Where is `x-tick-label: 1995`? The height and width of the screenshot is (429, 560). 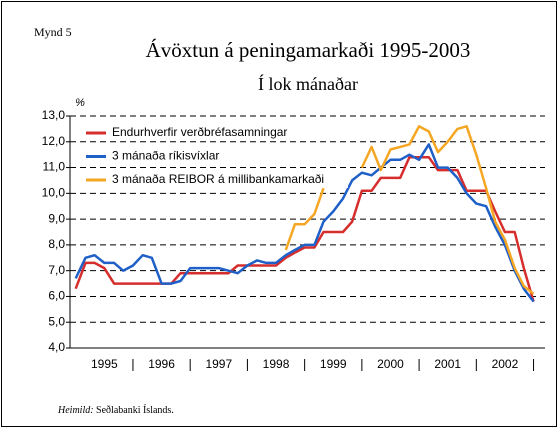 x-tick-label: 1995 is located at coordinates (104, 364).